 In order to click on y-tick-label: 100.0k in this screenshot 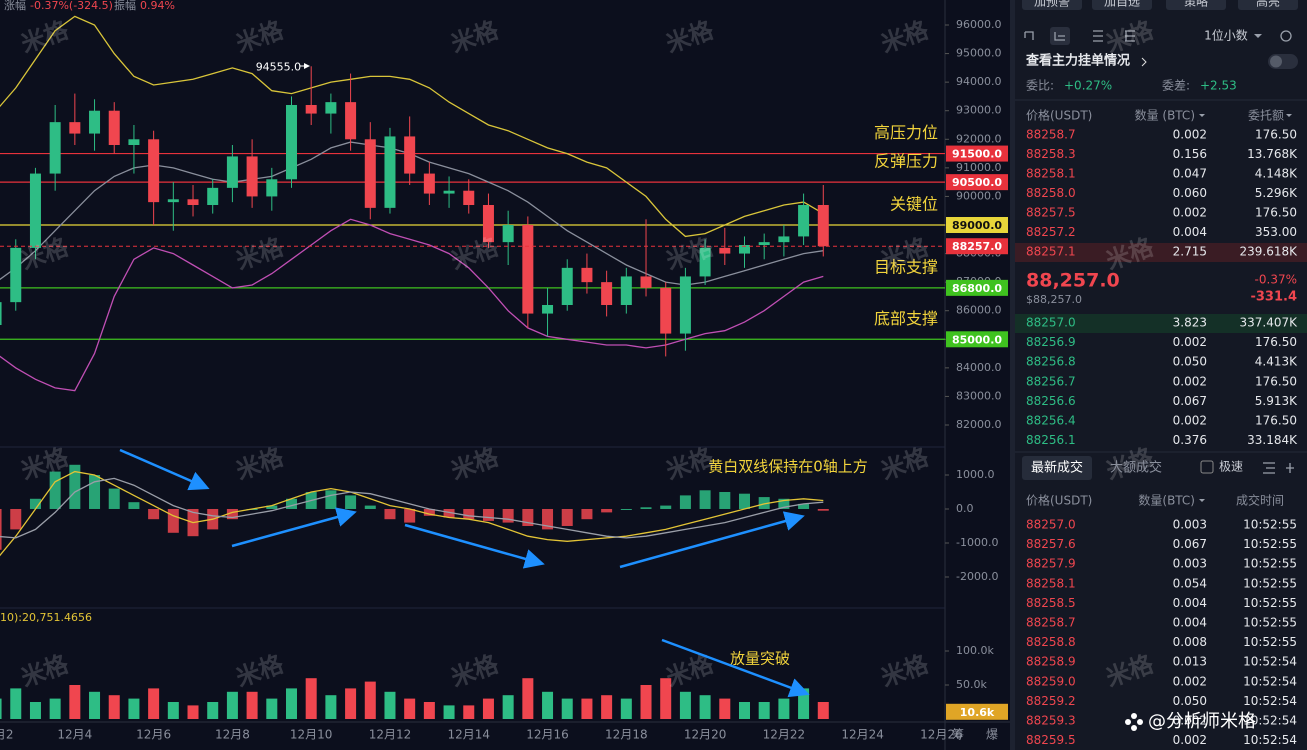, I will do `click(975, 650)`.